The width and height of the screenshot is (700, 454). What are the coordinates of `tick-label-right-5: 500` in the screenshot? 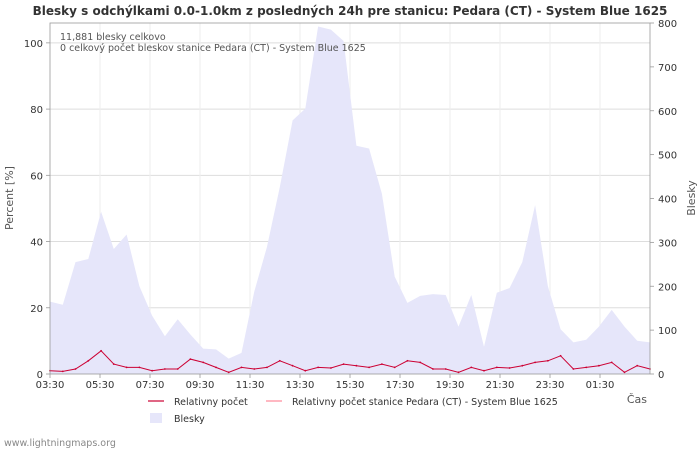 It's located at (667, 156).